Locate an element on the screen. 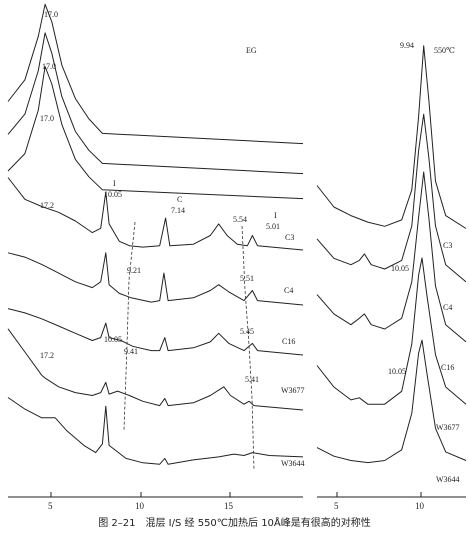 This screenshot has width=469, height=533. sample-label-C4: C4 is located at coordinates (288, 290).